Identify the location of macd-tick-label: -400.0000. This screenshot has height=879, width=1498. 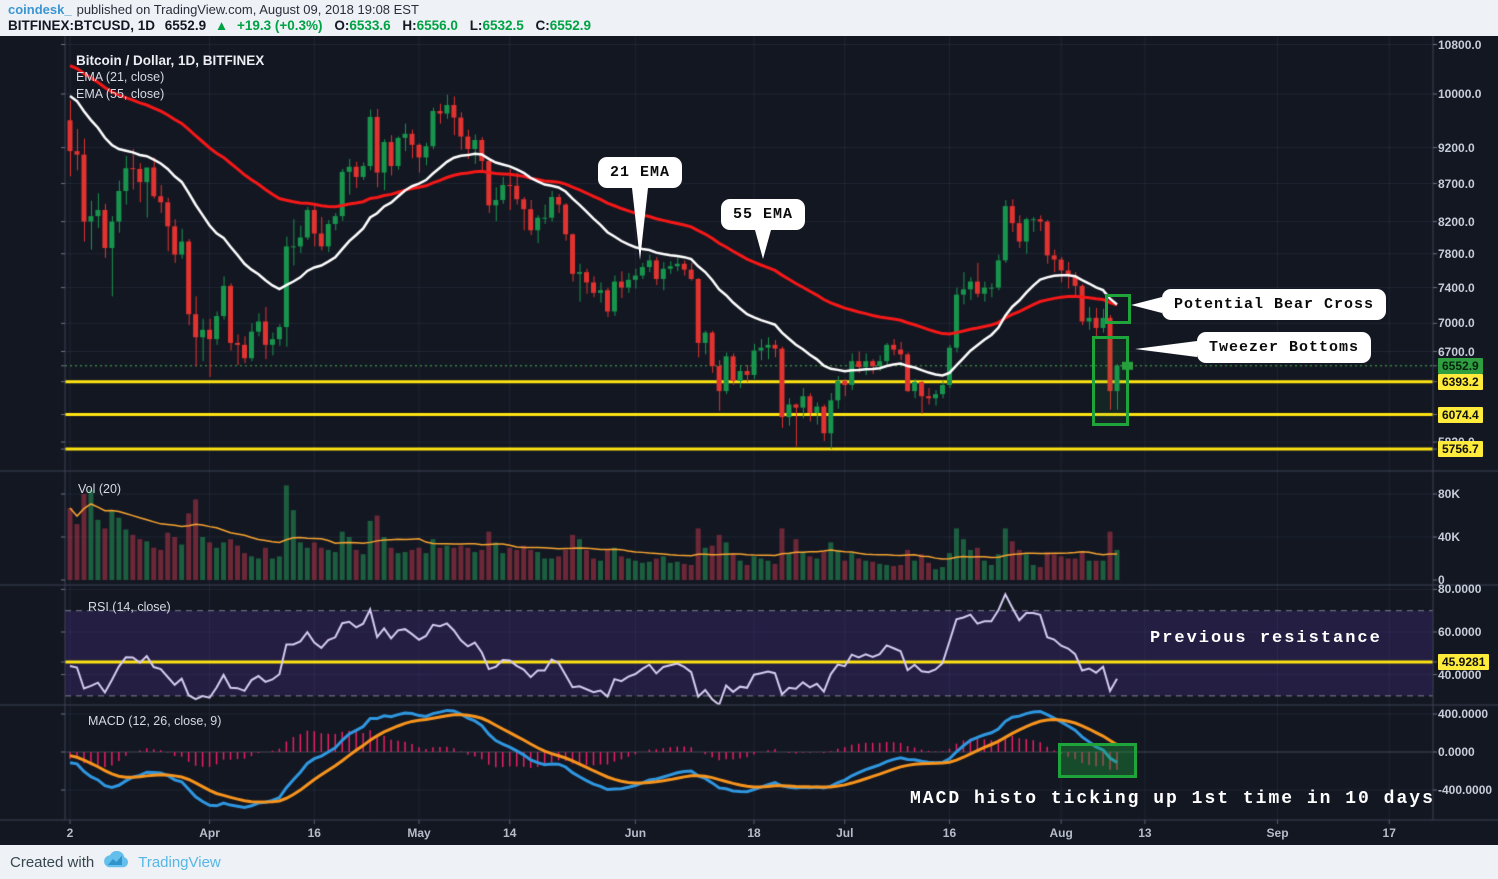
(1465, 790).